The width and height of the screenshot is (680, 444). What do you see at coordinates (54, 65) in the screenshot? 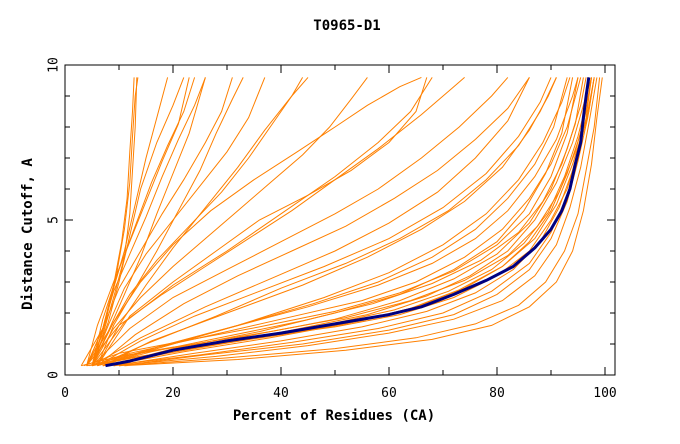
I see `y-tick-label-10: 10` at bounding box center [54, 65].